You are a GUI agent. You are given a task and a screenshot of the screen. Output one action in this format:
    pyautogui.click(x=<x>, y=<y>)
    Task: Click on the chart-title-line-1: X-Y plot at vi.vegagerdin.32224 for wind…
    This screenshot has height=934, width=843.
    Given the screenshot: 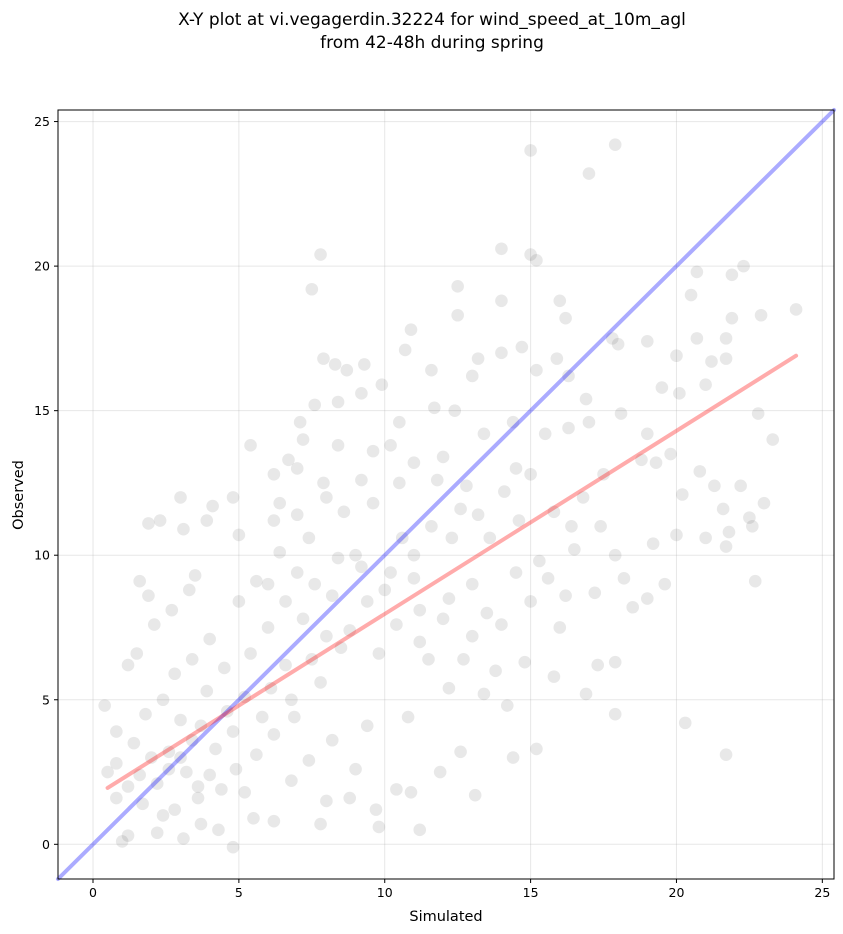 What is the action you would take?
    pyautogui.click(x=432, y=20)
    